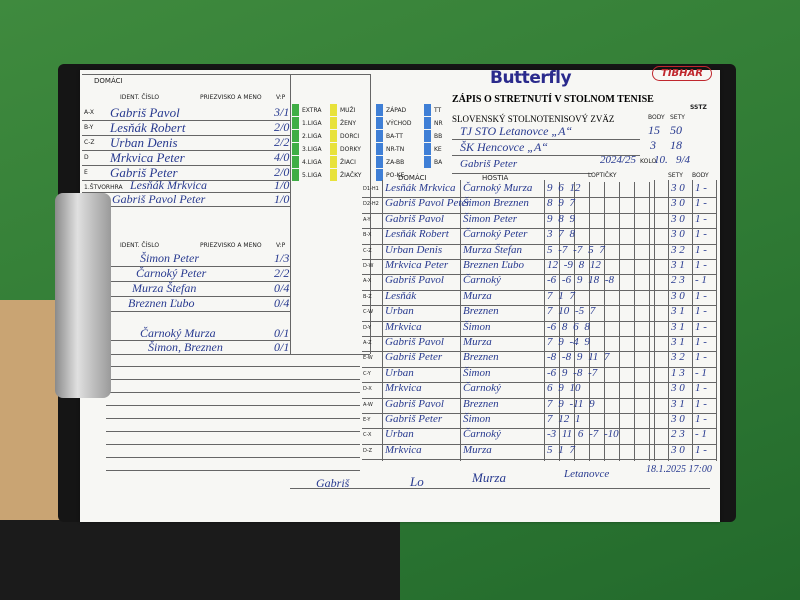 Image resolution: width=800 pixels, height=600 pixels. Describe the element at coordinates (348, 123) in the screenshot. I see `category-label: ŽENY` at that location.